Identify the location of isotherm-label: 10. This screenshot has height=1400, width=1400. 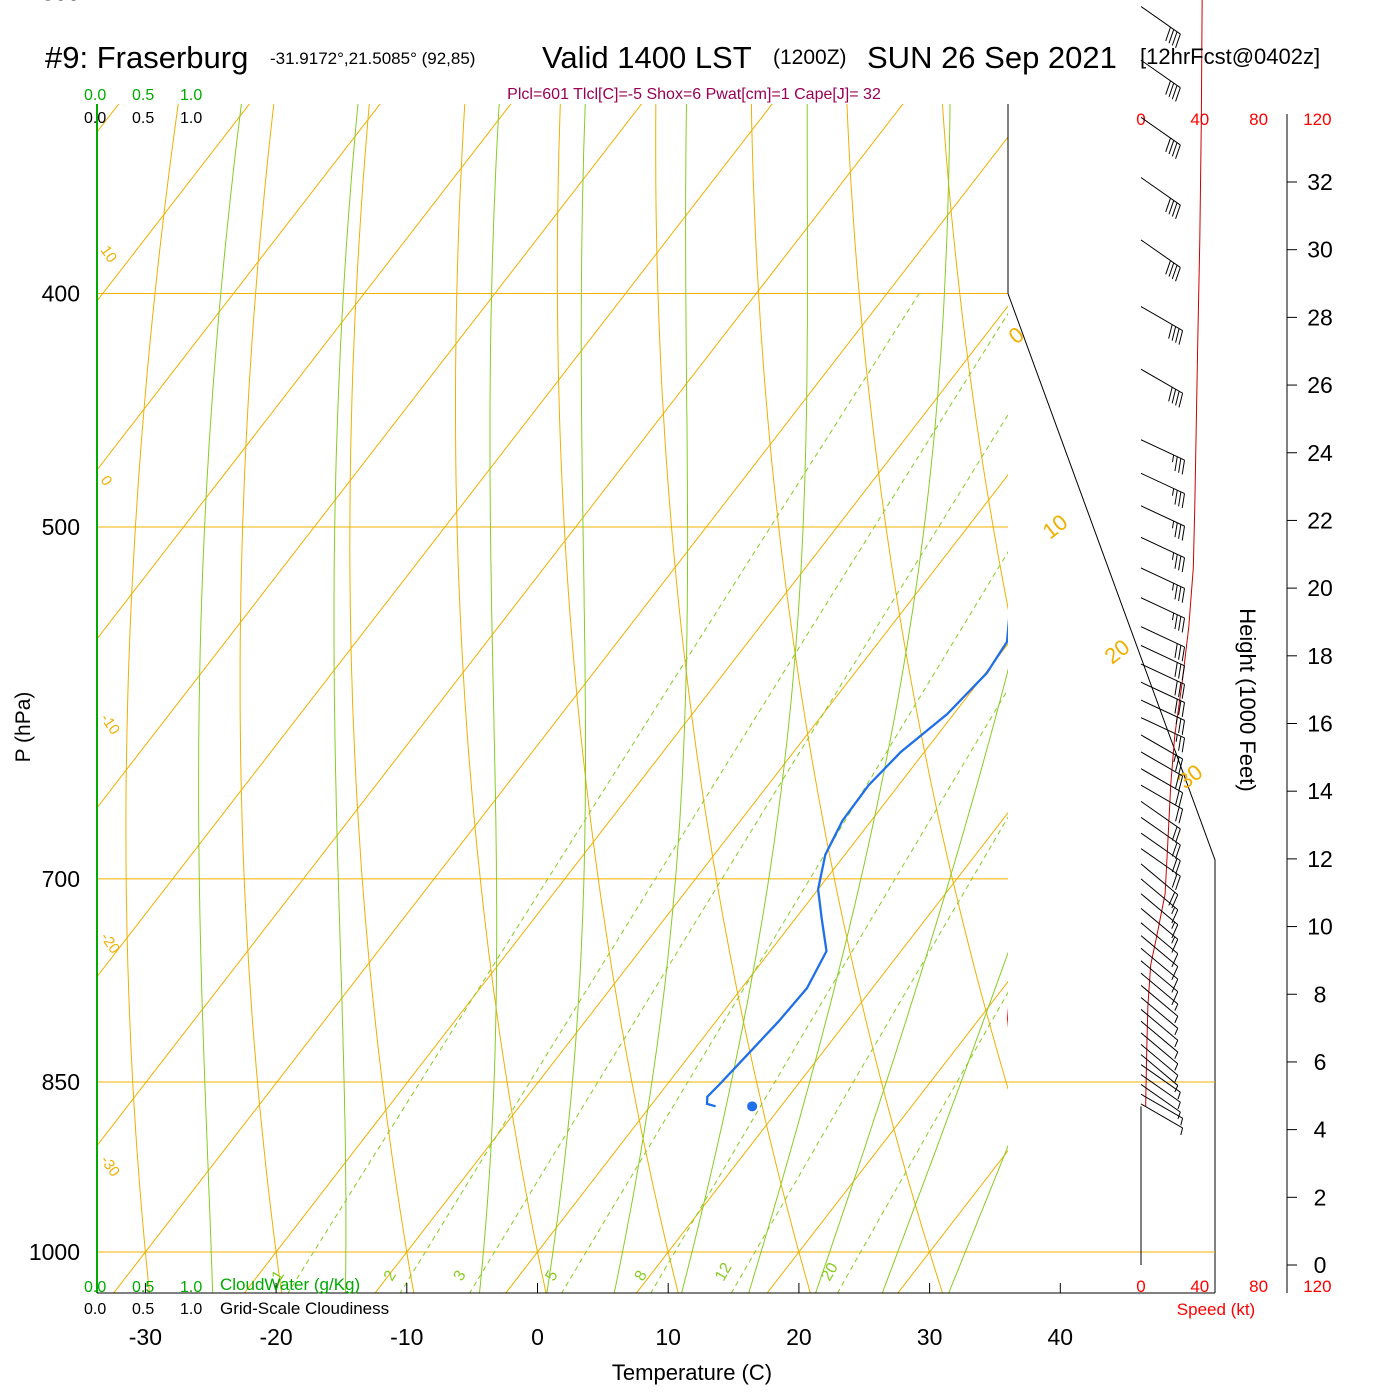
(1055, 526).